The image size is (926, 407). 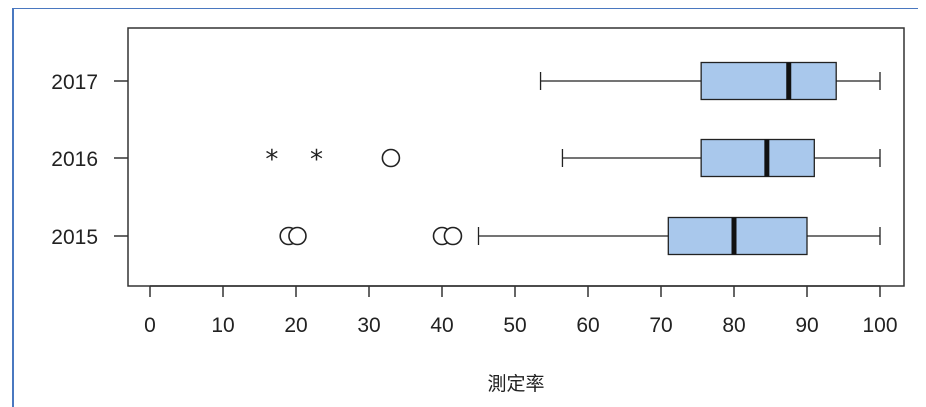 What do you see at coordinates (806, 325) in the screenshot?
I see `x-tick-label: 90` at bounding box center [806, 325].